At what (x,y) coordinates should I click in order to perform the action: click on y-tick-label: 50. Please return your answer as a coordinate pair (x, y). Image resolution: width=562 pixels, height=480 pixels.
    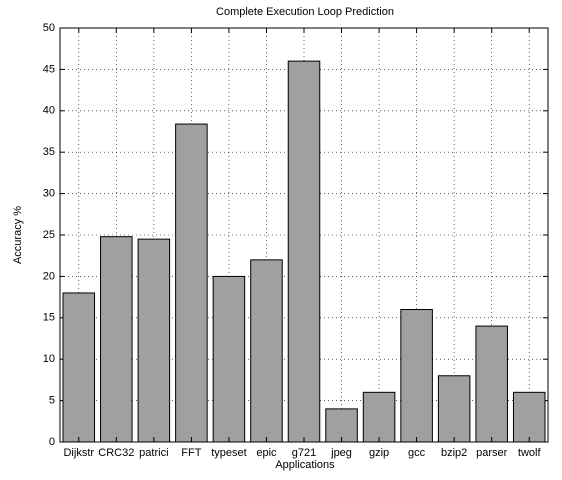
    Looking at the image, I should click on (49, 28).